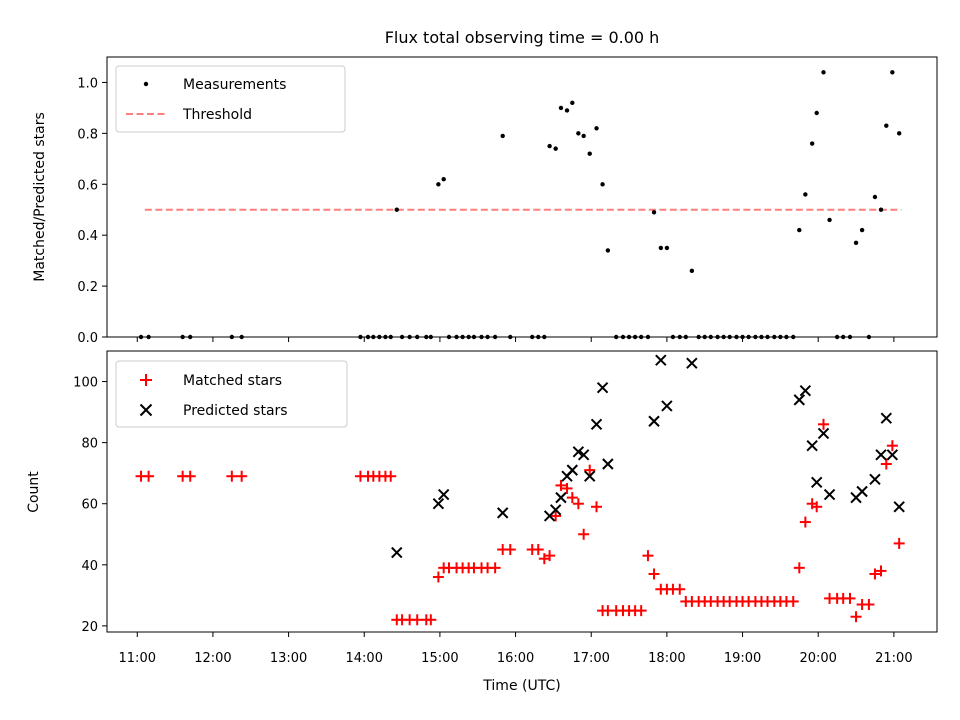 The height and width of the screenshot is (720, 960). Describe the element at coordinates (234, 85) in the screenshot. I see `legend-measurements-label: Measurements` at that location.